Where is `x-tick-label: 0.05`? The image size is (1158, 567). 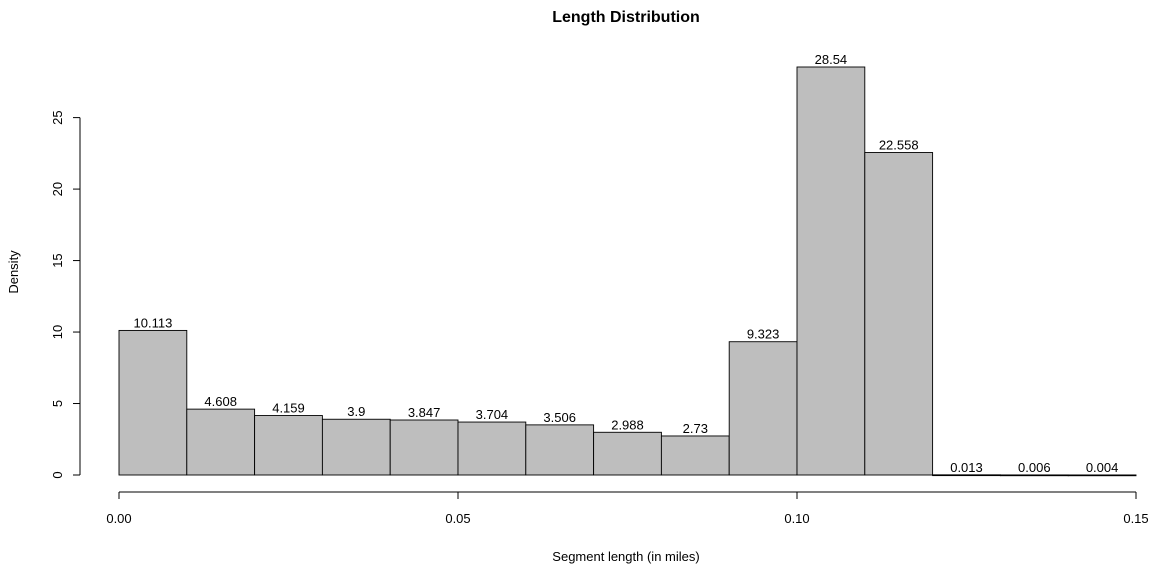
x-tick-label: 0.05 is located at coordinates (457, 518).